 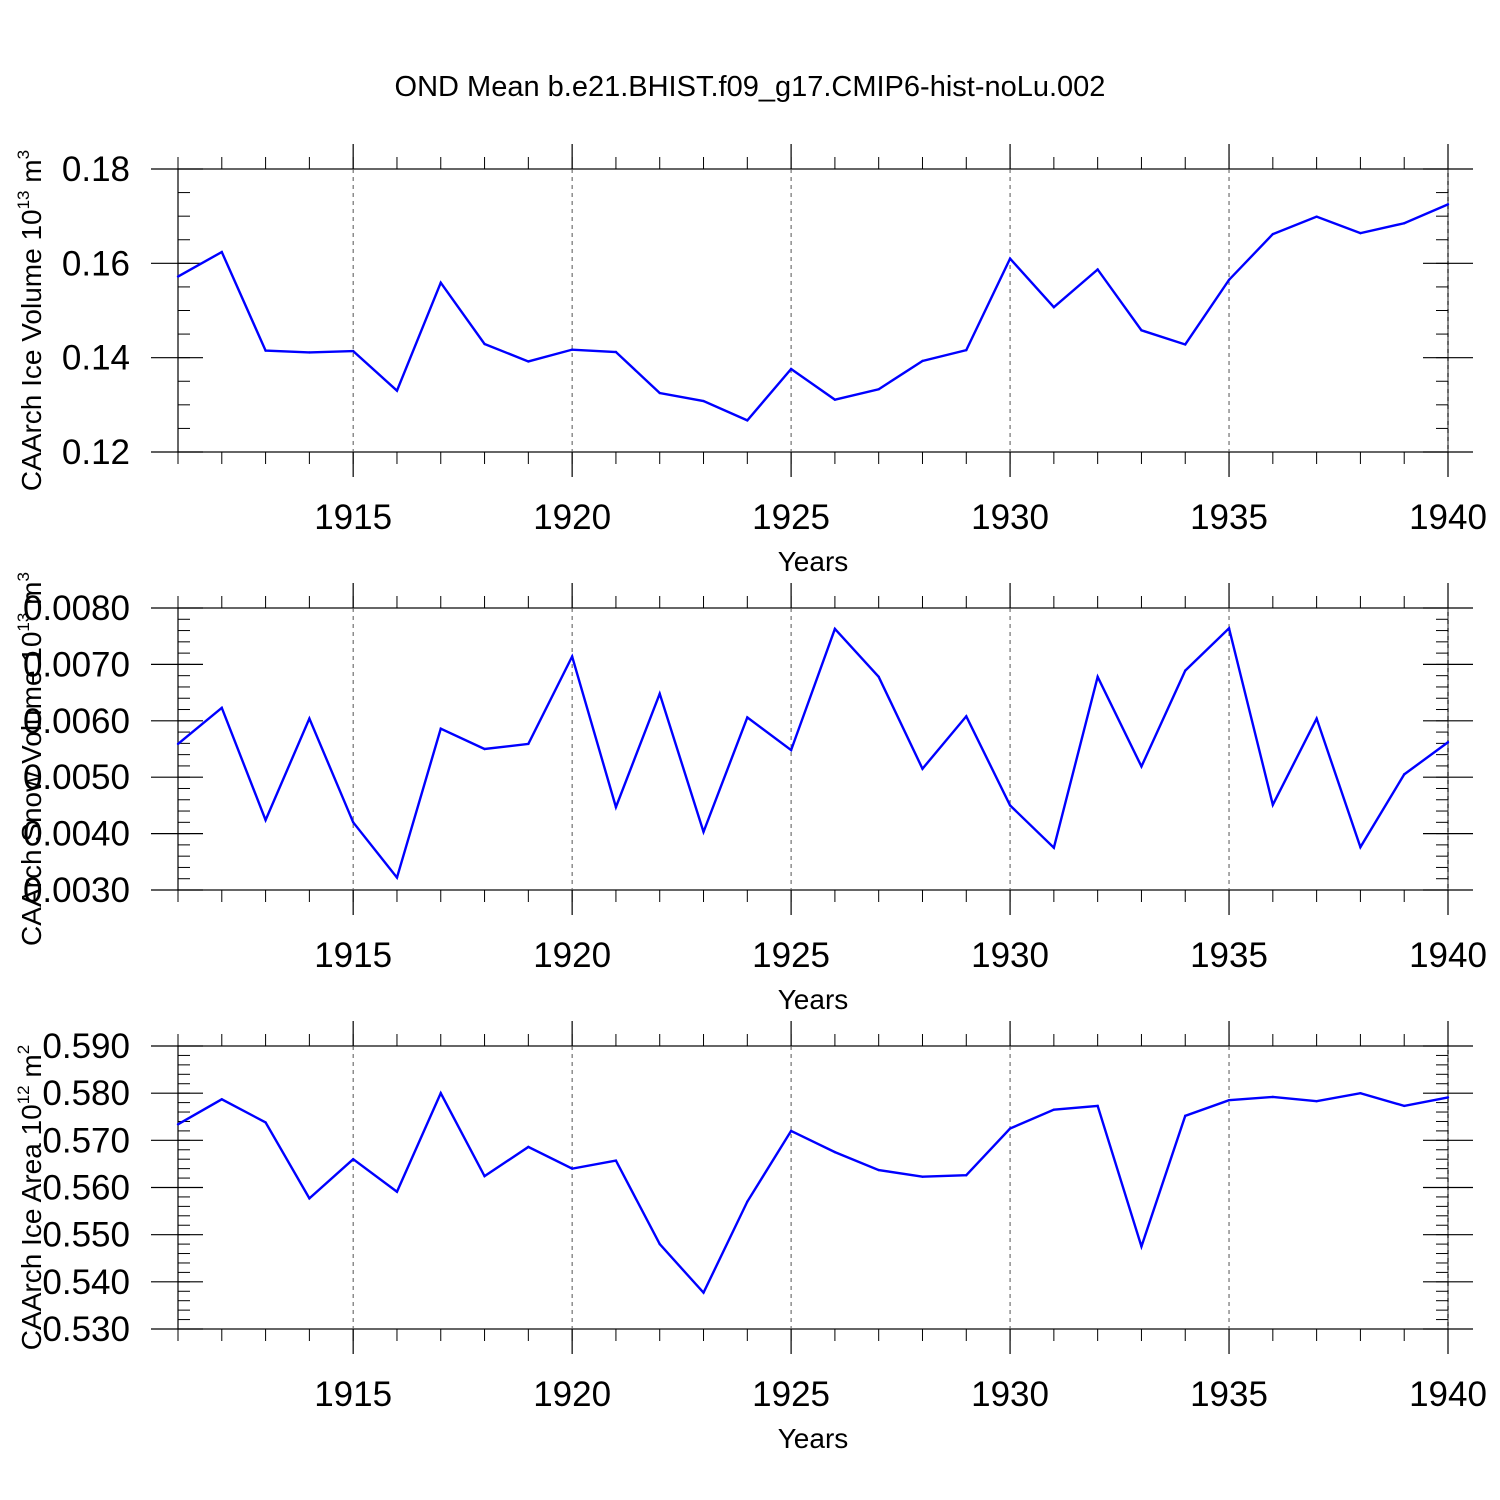 I want to click on series-line, so click(x=813, y=753).